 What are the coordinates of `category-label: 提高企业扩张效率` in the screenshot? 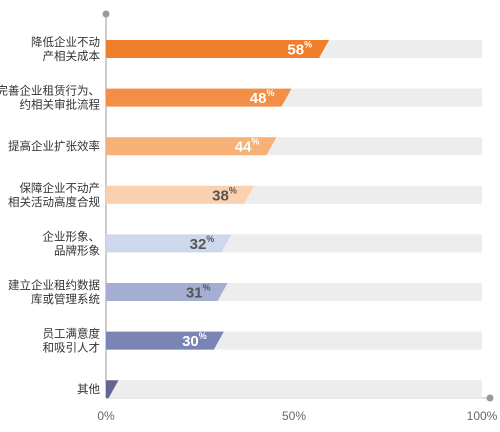 It's located at (54, 146).